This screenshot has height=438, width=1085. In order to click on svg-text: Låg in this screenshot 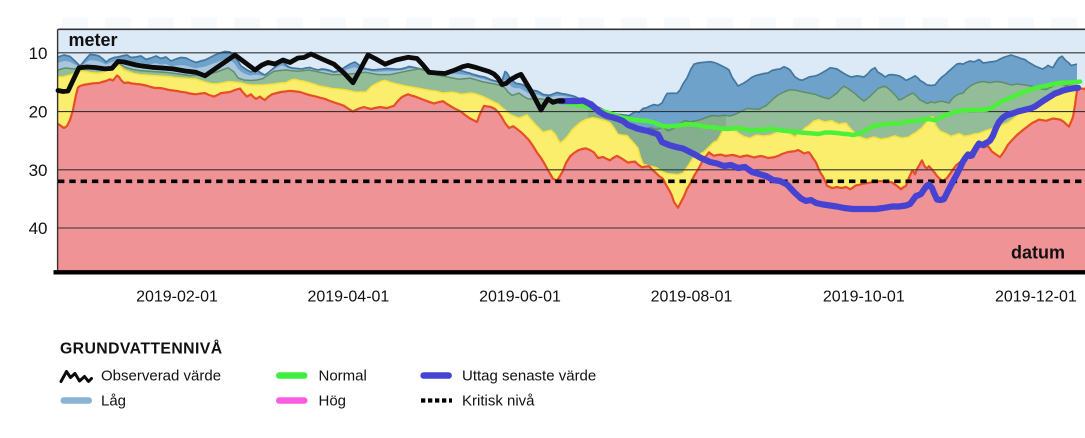, I will do `click(113, 401)`.